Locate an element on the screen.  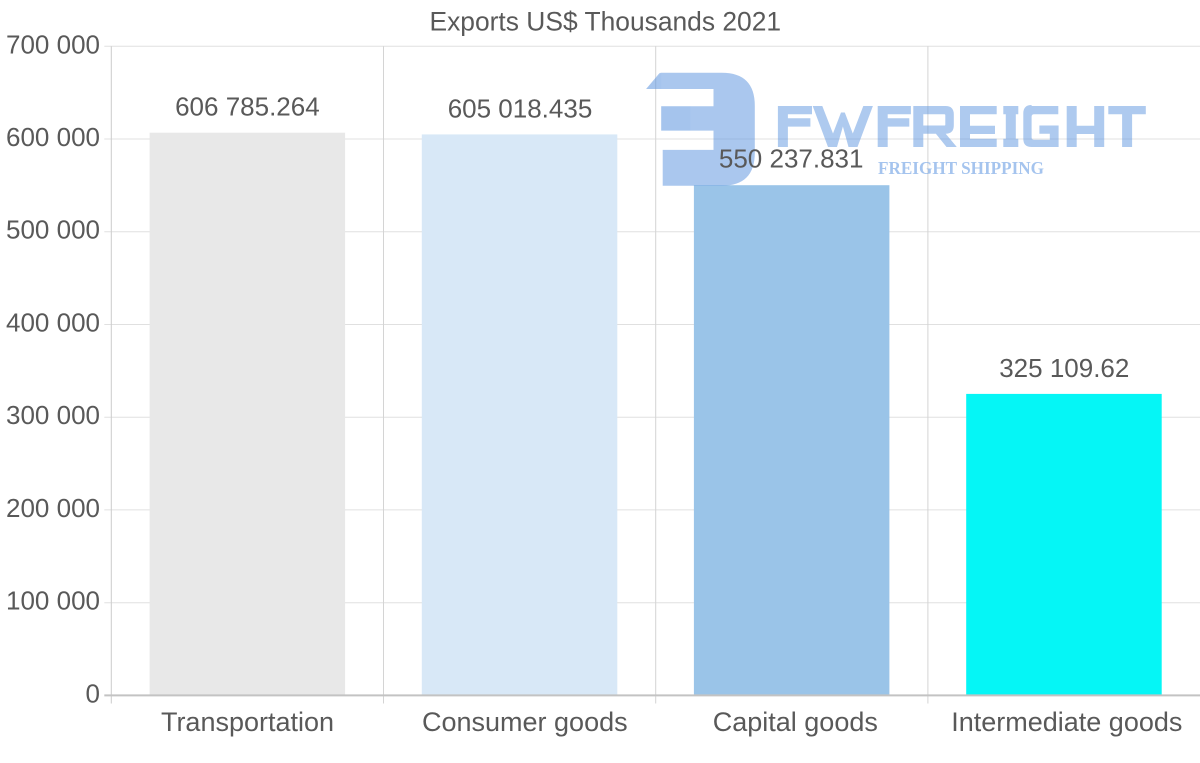
svg-text: 325 109.62 is located at coordinates (1064, 368).